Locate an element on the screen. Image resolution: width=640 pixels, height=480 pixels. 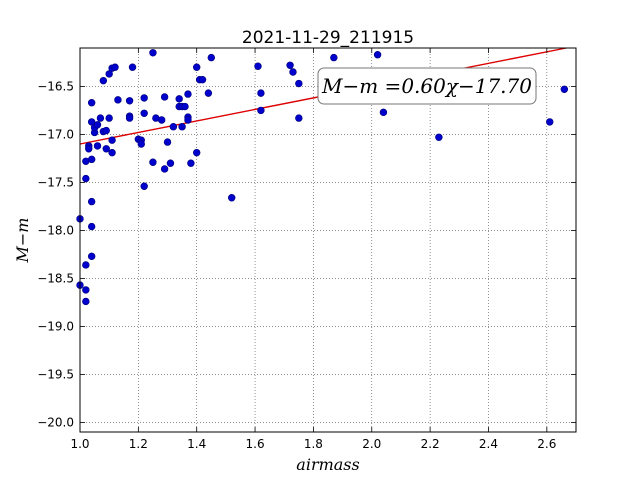
fit-annotation: M−m =0.60χ−17.70 is located at coordinates (426, 86).